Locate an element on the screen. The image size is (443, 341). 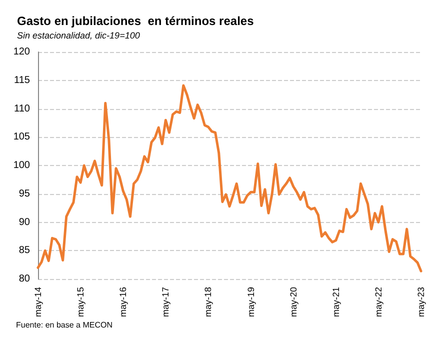
y-tick-label: 90 is located at coordinates (24, 222).